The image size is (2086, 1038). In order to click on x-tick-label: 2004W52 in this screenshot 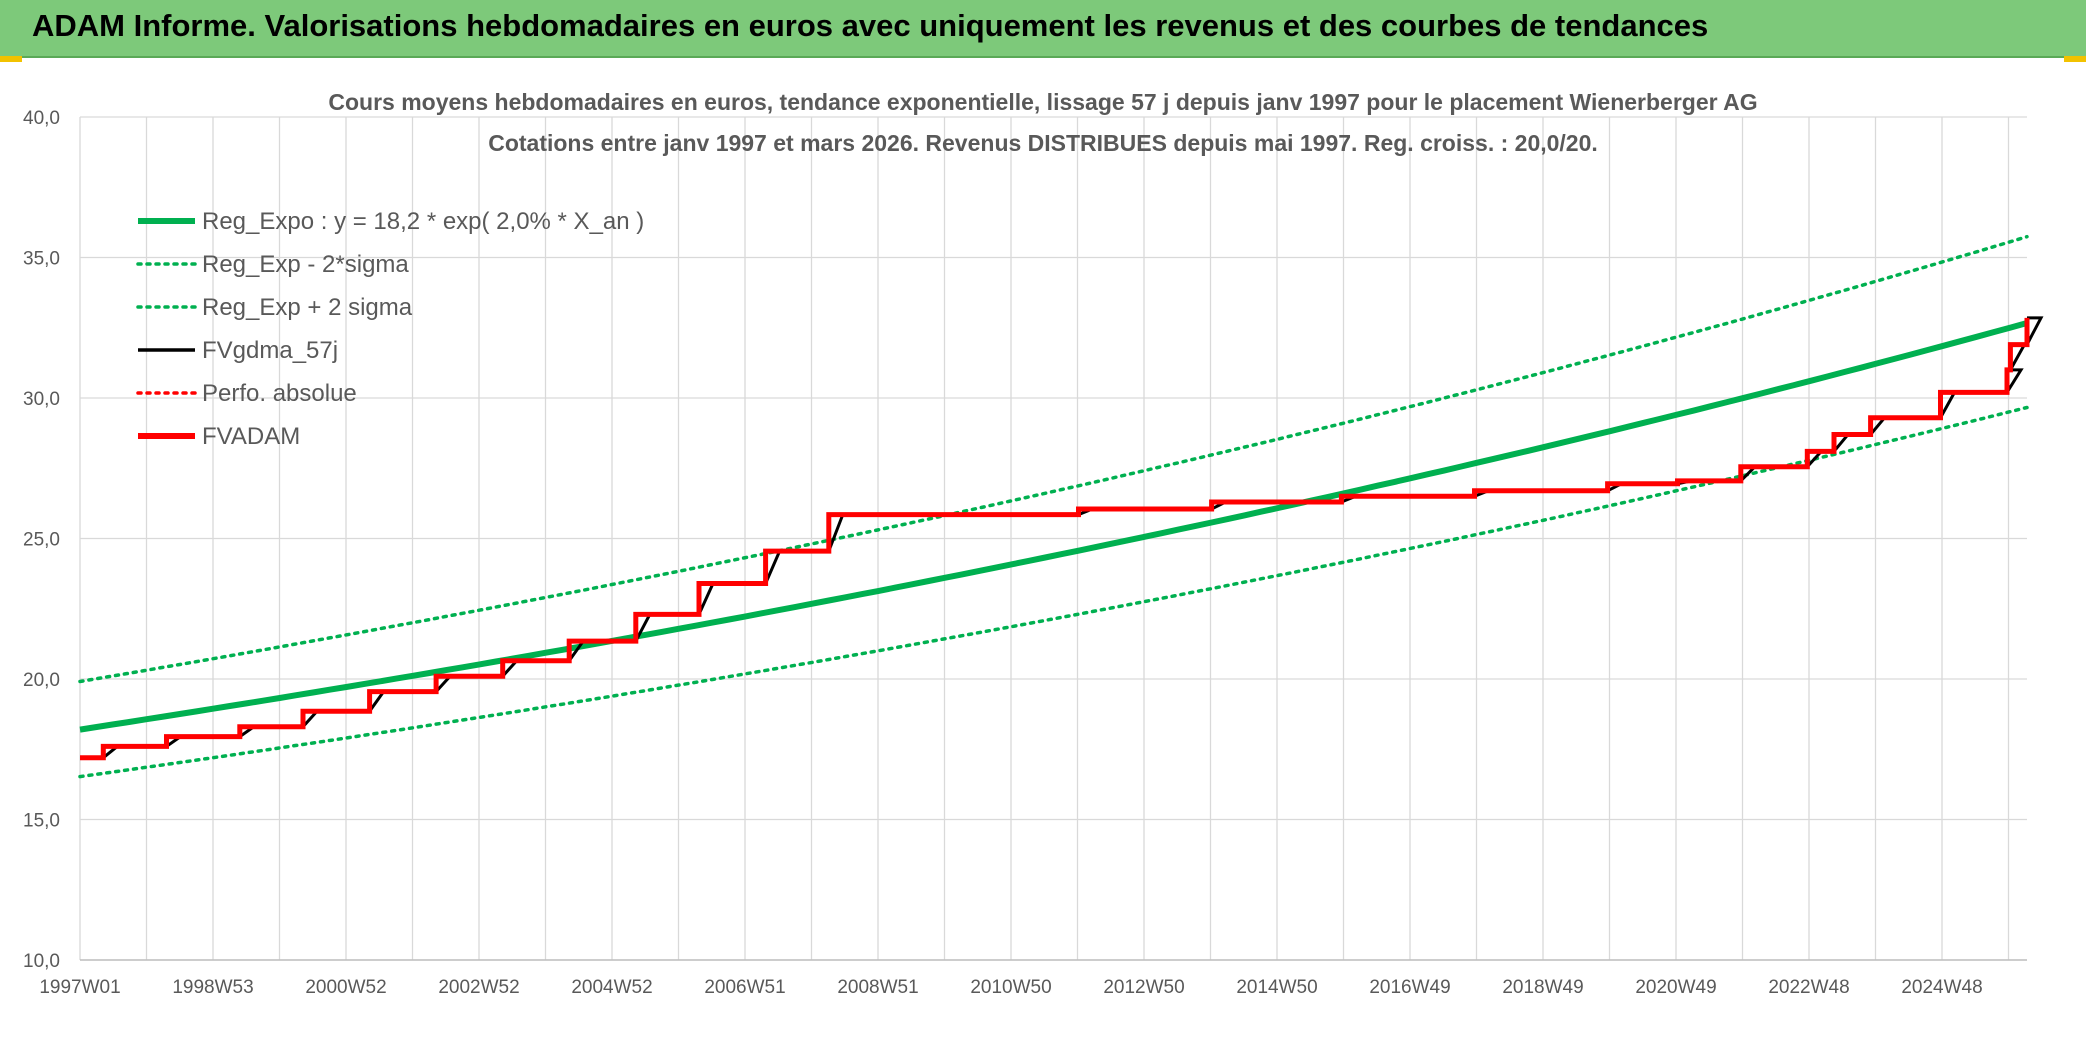, I will do `click(611, 987)`.